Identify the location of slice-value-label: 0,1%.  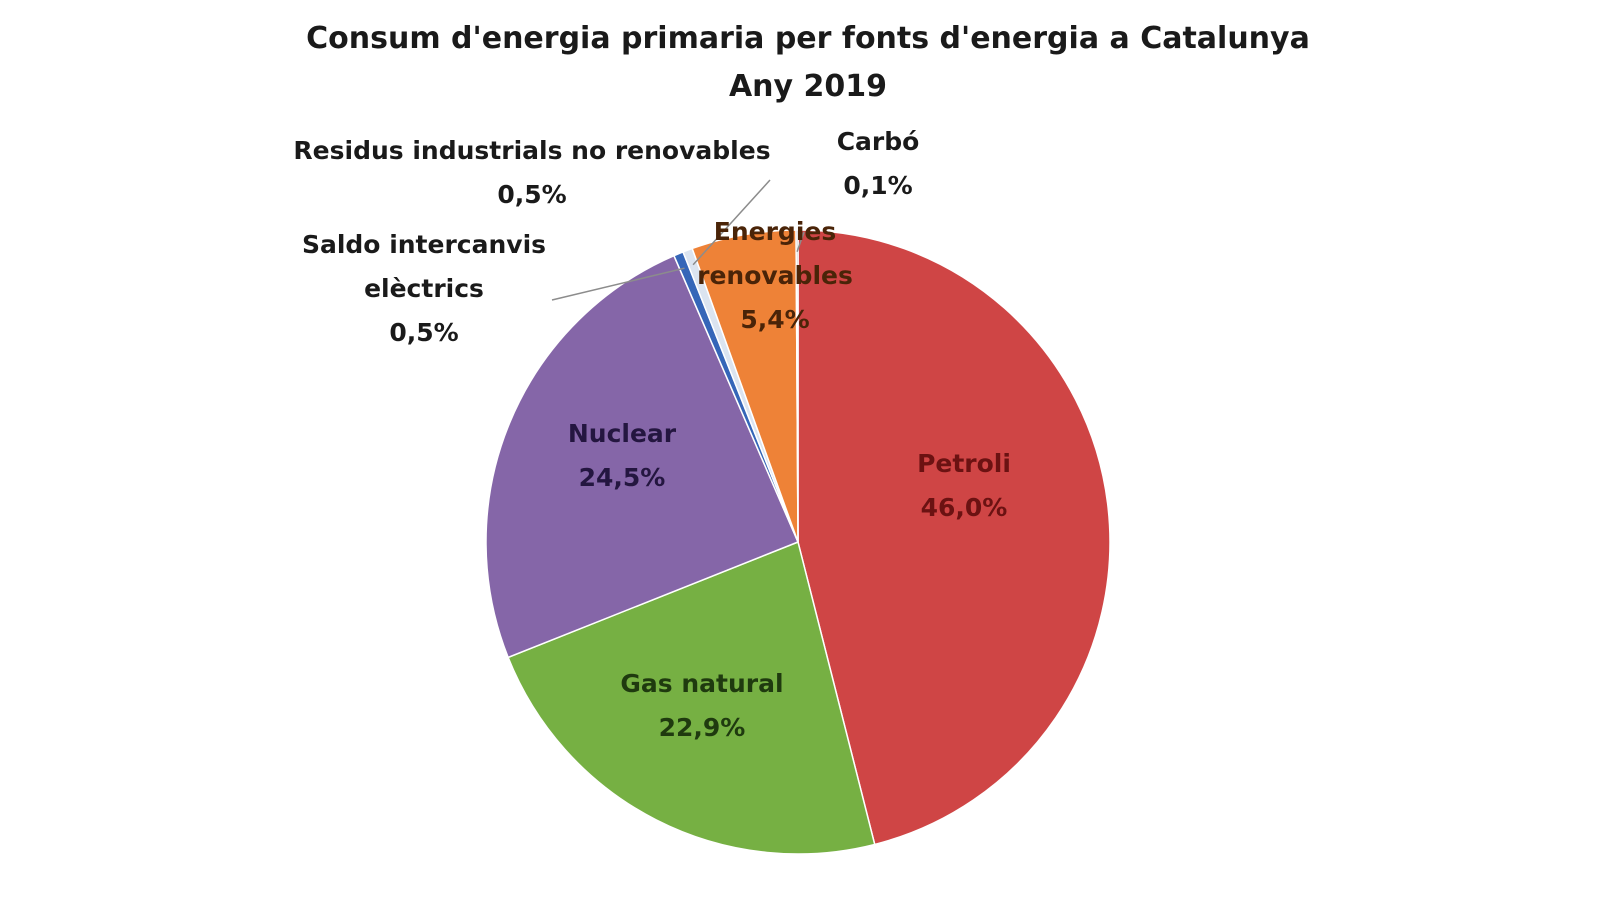
(877, 185).